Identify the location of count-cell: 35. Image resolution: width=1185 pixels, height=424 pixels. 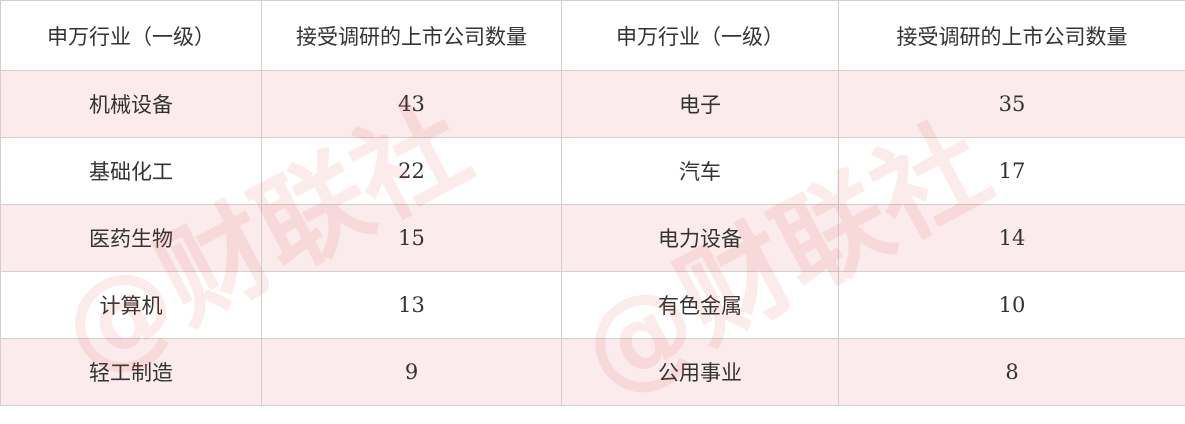
(1012, 104).